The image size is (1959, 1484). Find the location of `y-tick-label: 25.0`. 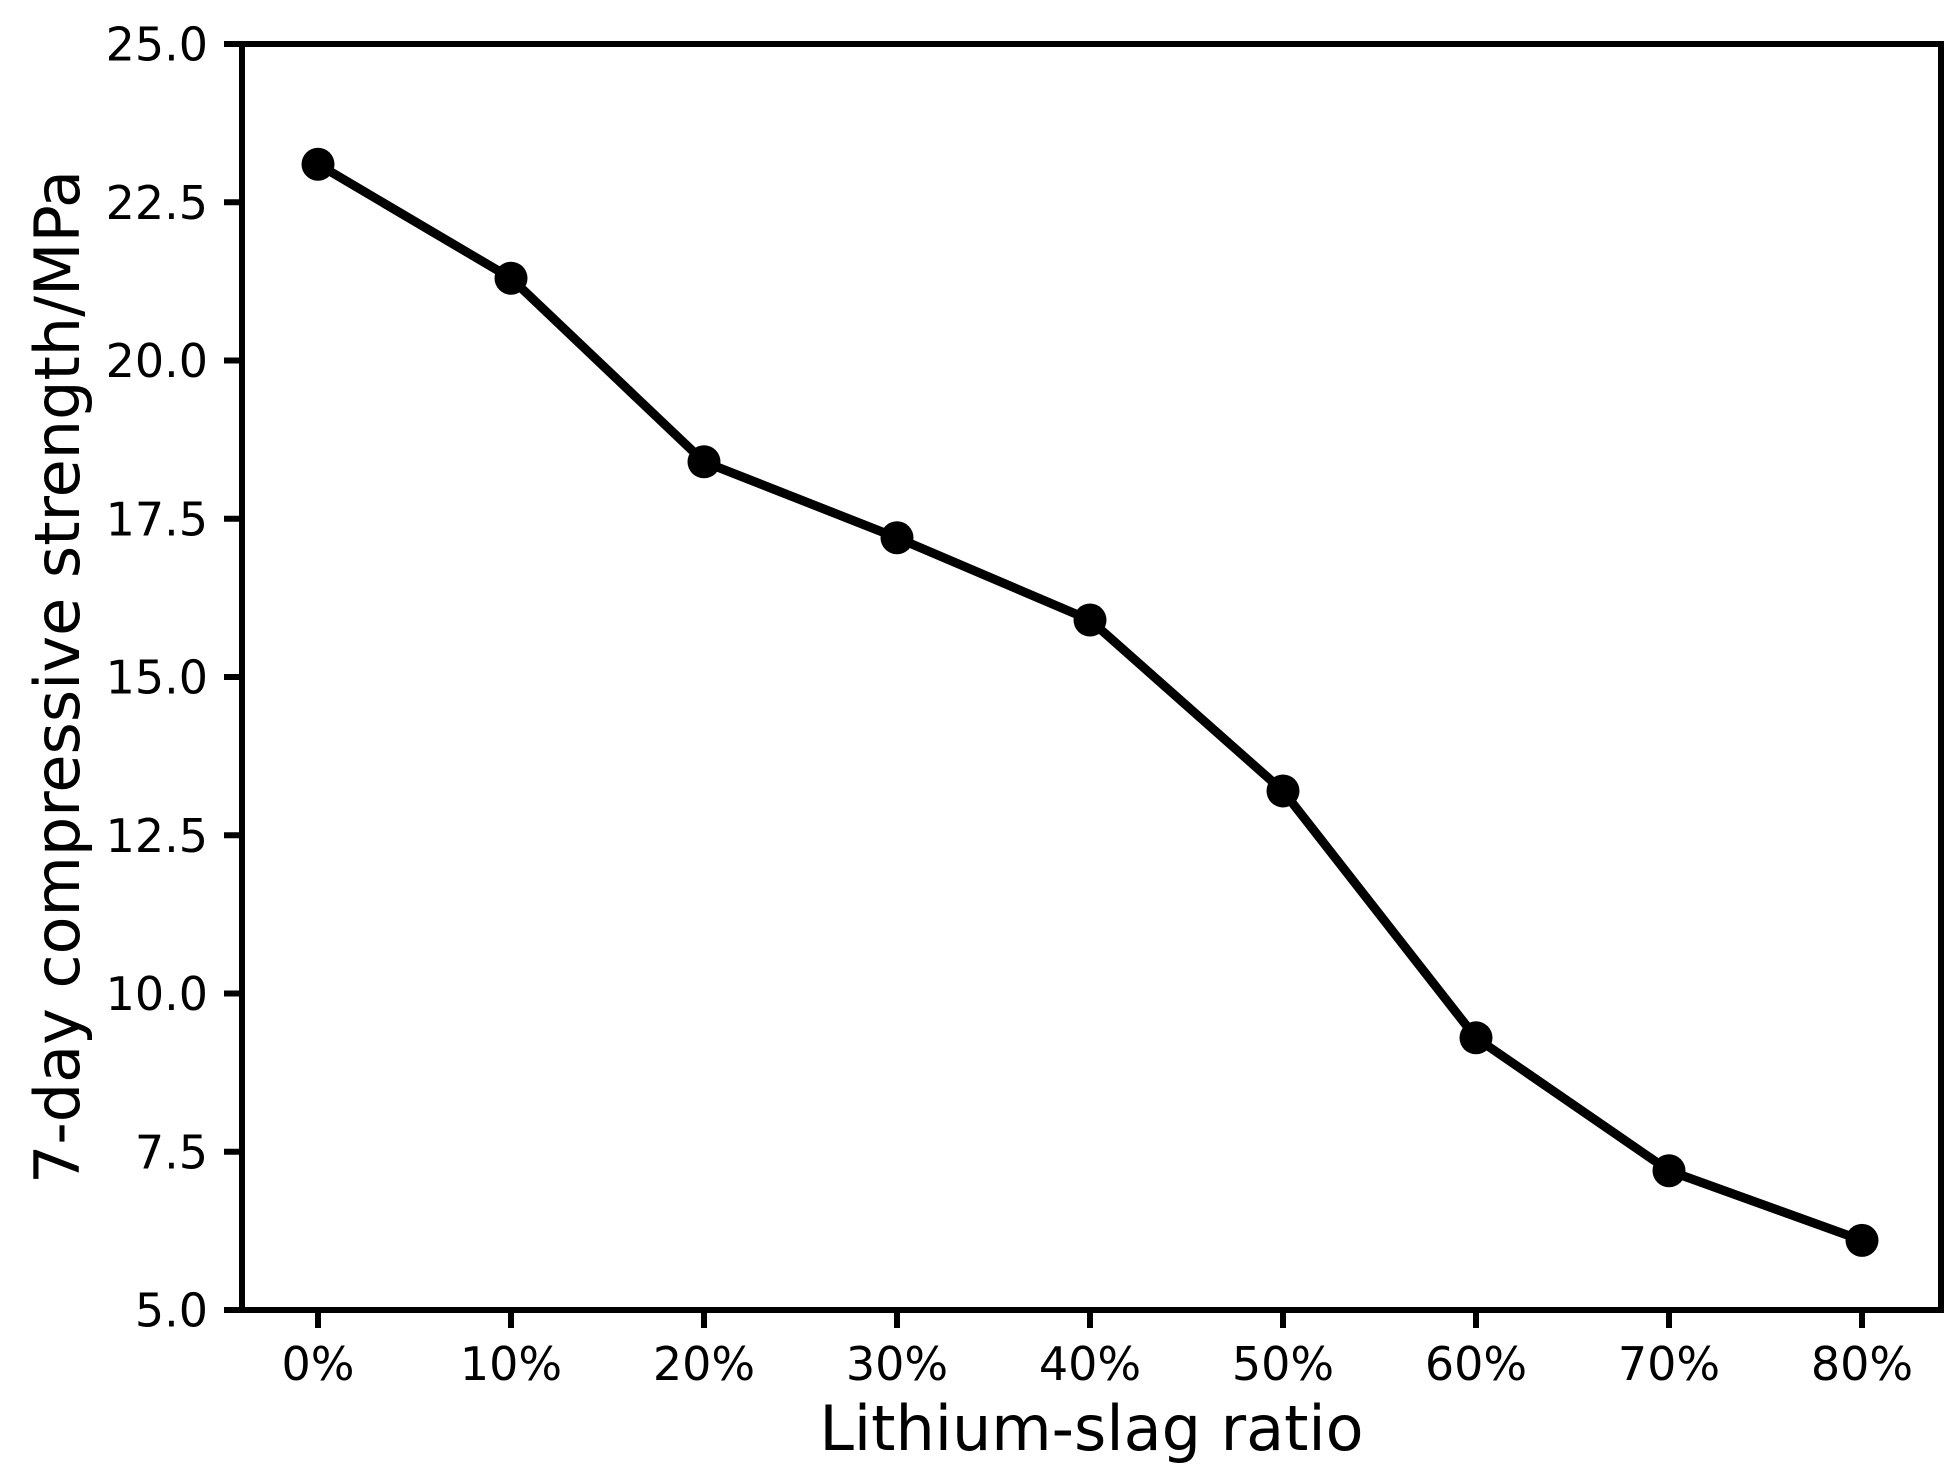

y-tick-label: 25.0 is located at coordinates (157, 45).